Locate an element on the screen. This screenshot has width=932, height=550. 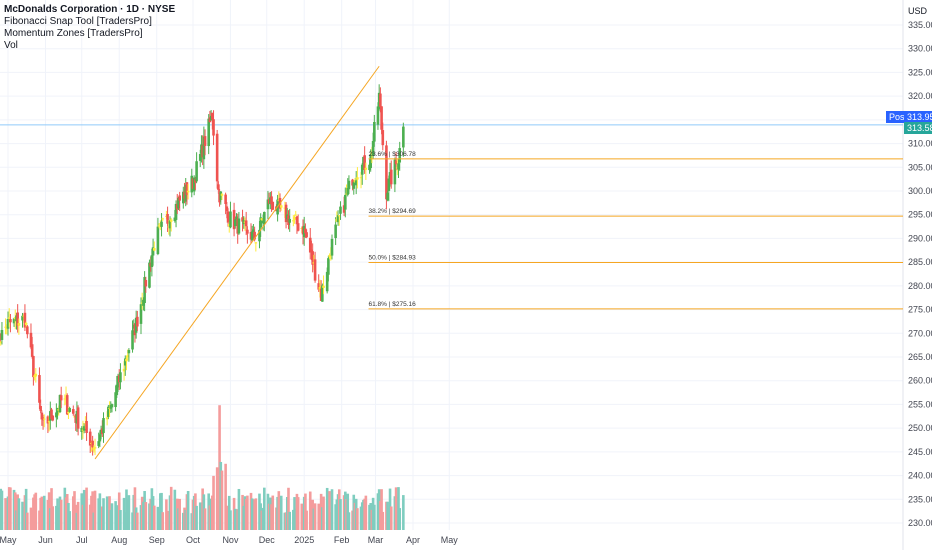
indicator-fibonacci: Fibonacci Snap Tool [TradersPro] is located at coordinates (78, 21).